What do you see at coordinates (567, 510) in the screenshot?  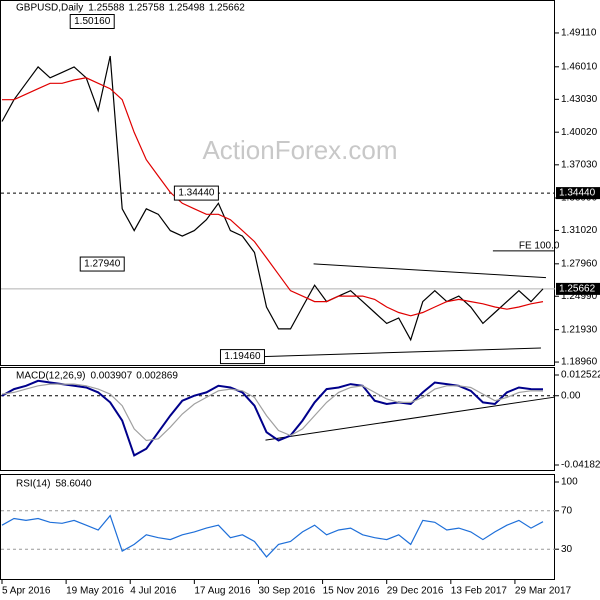 I see `y-tick-label: 70` at bounding box center [567, 510].